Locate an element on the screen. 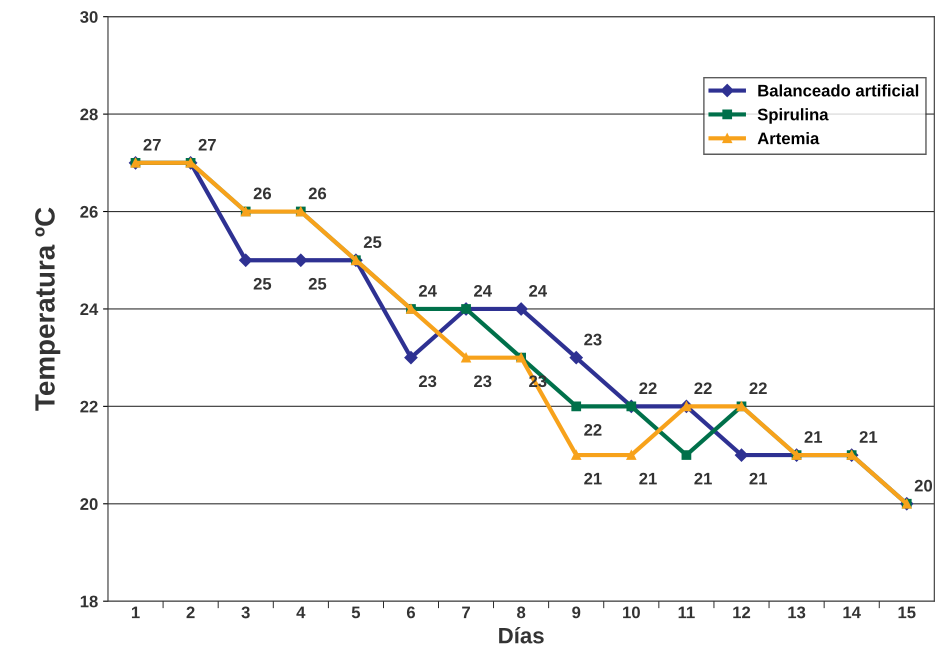 Image resolution: width=939 pixels, height=668 pixels. legend-label: Balanceado artificial is located at coordinates (838, 90).